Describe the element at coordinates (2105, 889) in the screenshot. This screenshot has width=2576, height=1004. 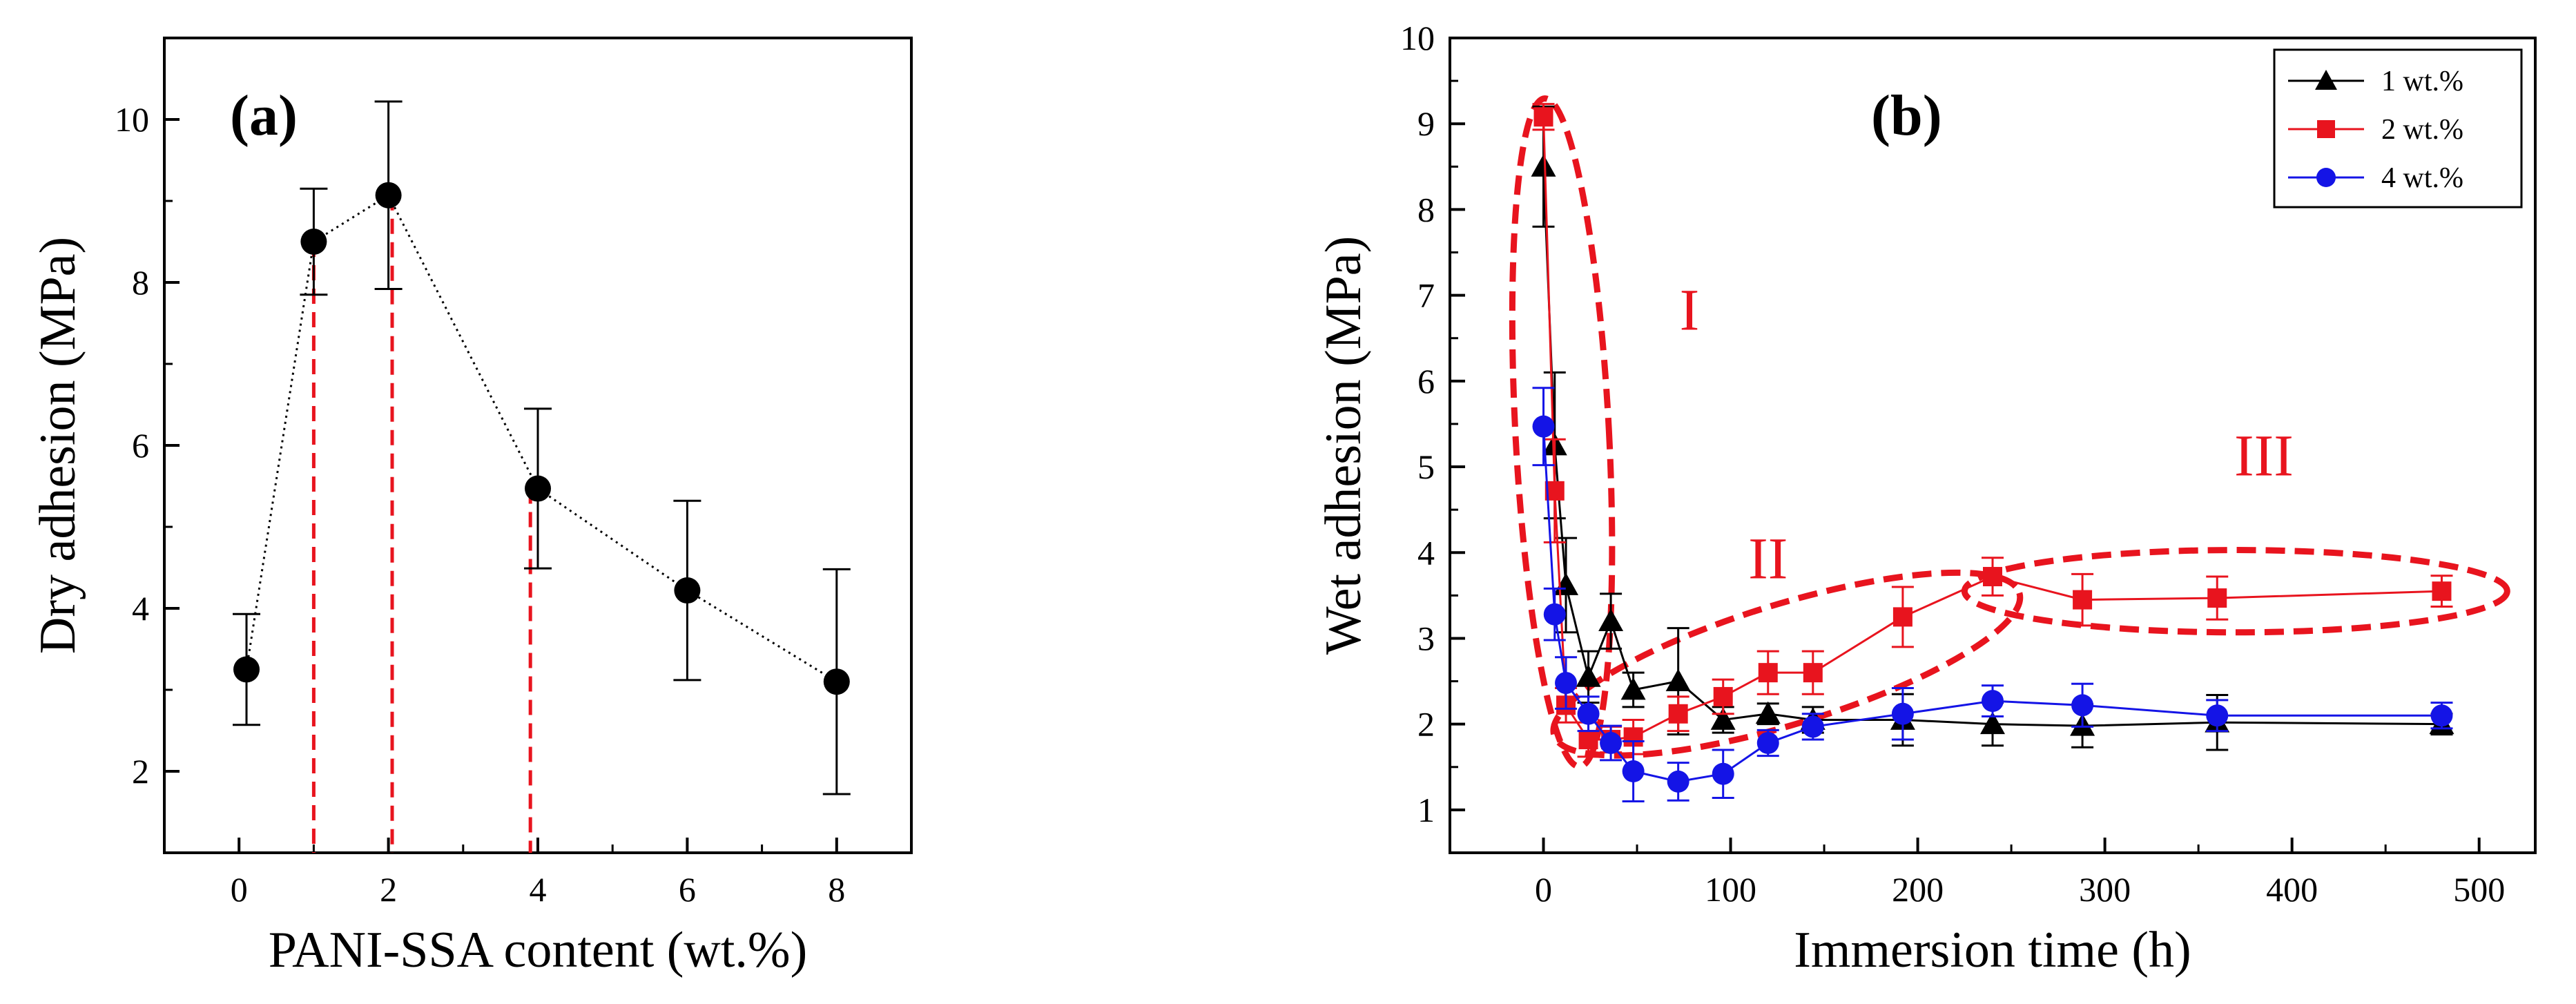
I see `x-tick-label: 300` at that location.